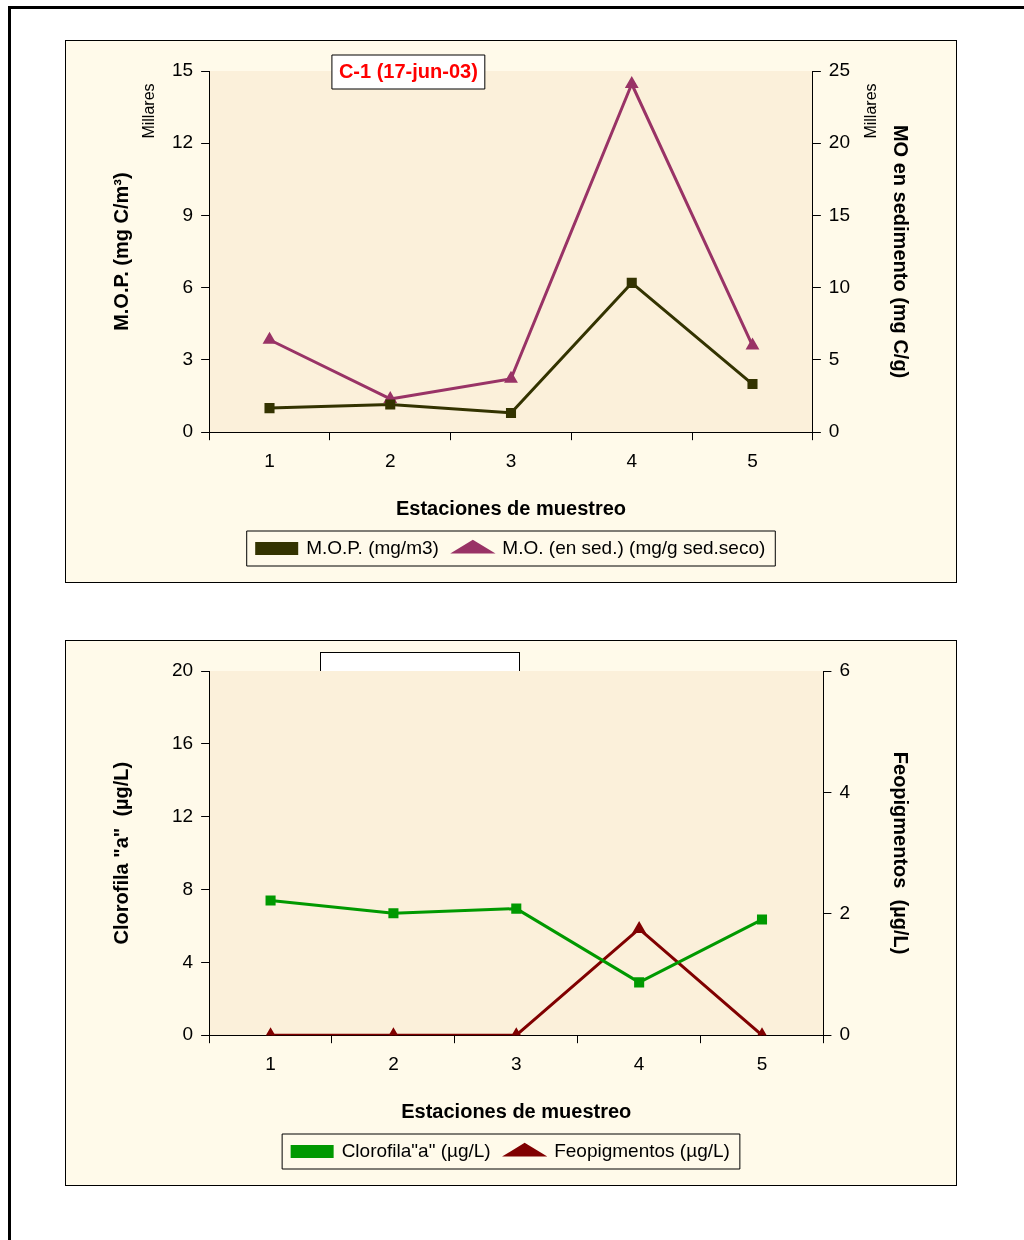 This screenshot has height=1240, width=1024. What do you see at coordinates (839, 286) in the screenshot?
I see `y2-tick-label: 10` at bounding box center [839, 286].